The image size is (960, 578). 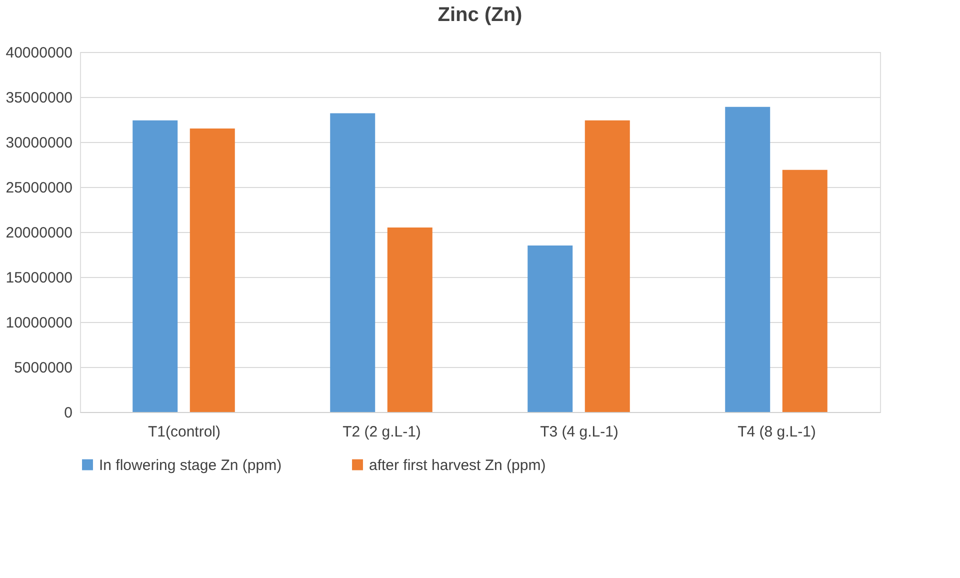 I want to click on y-tick-label: 30000000, so click(x=39, y=143).